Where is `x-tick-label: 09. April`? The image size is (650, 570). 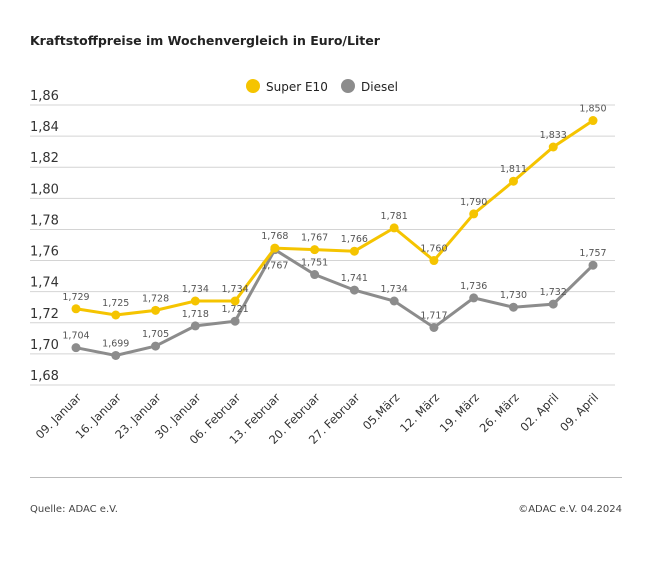 x-tick-label: 09. April is located at coordinates (579, 412).